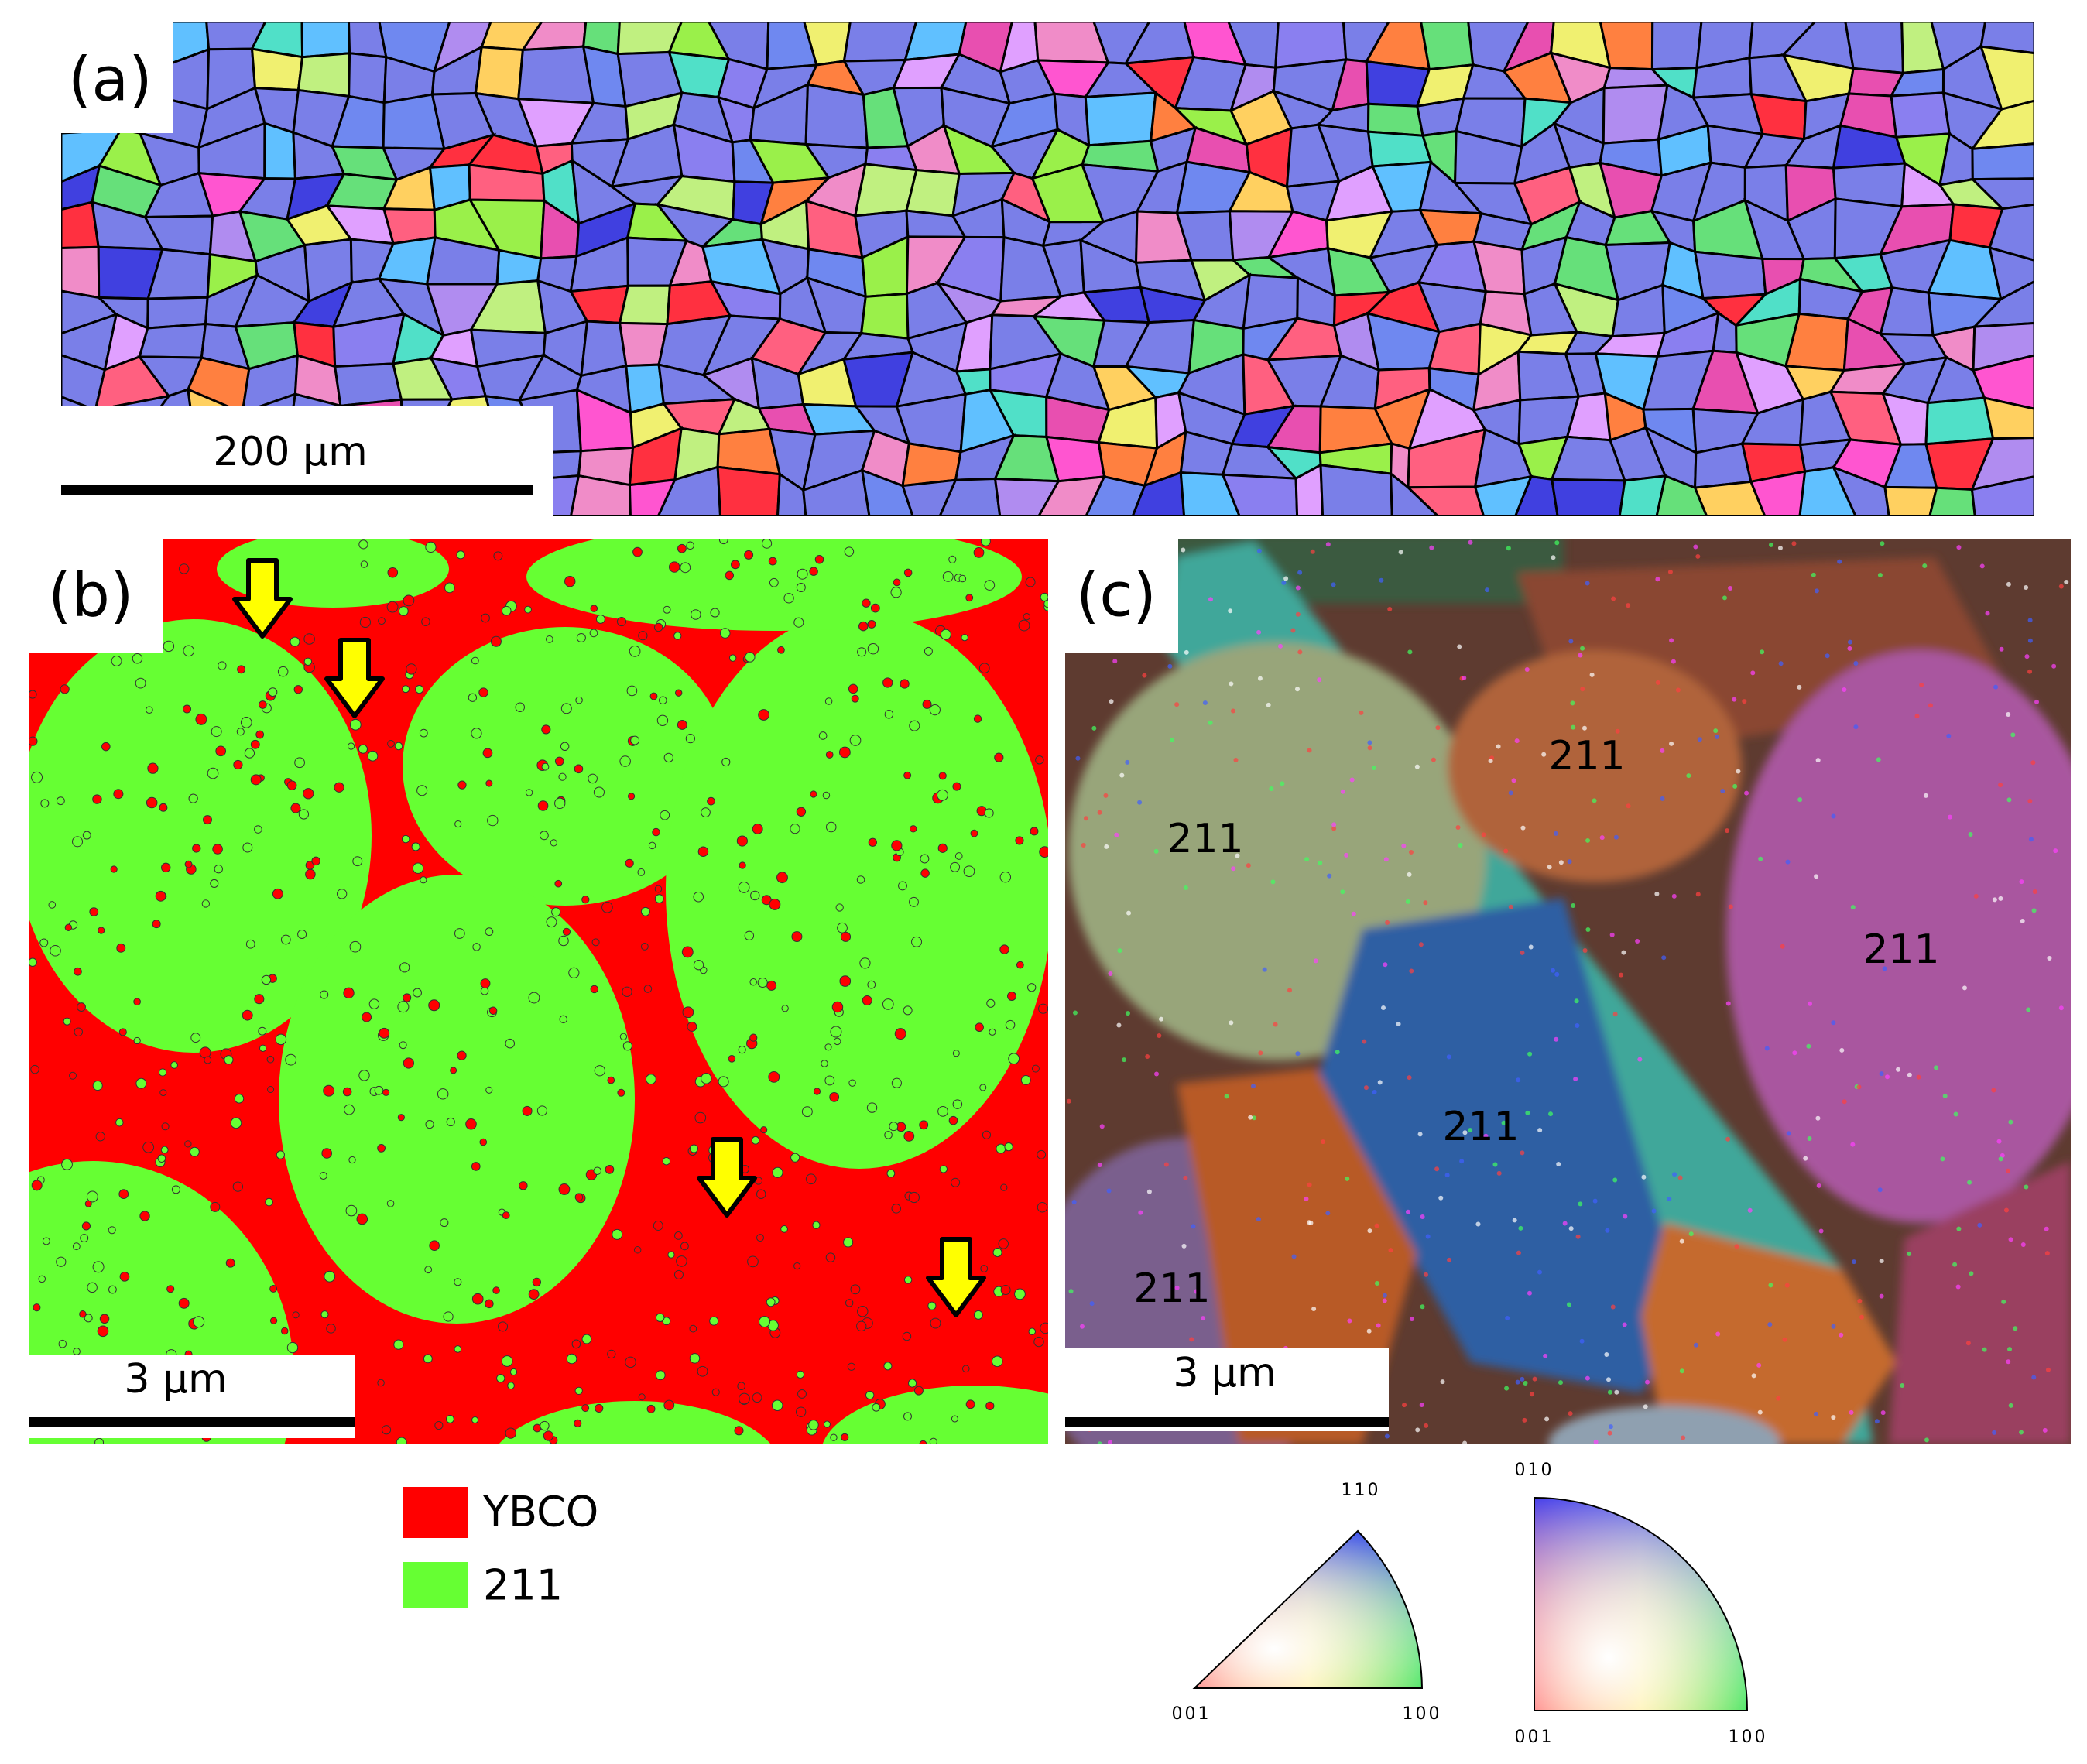  Describe the element at coordinates (1641, 1603) in the screenshot. I see `key-outline` at that location.